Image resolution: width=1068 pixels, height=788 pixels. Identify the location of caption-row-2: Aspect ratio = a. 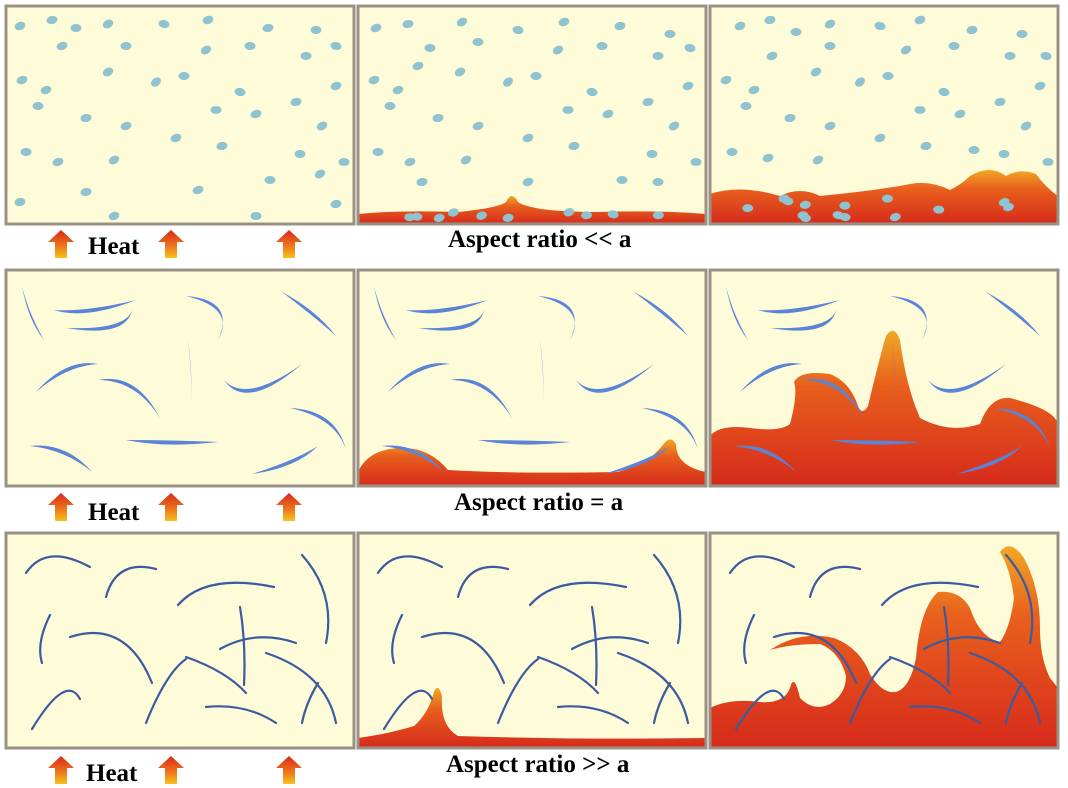
(539, 502).